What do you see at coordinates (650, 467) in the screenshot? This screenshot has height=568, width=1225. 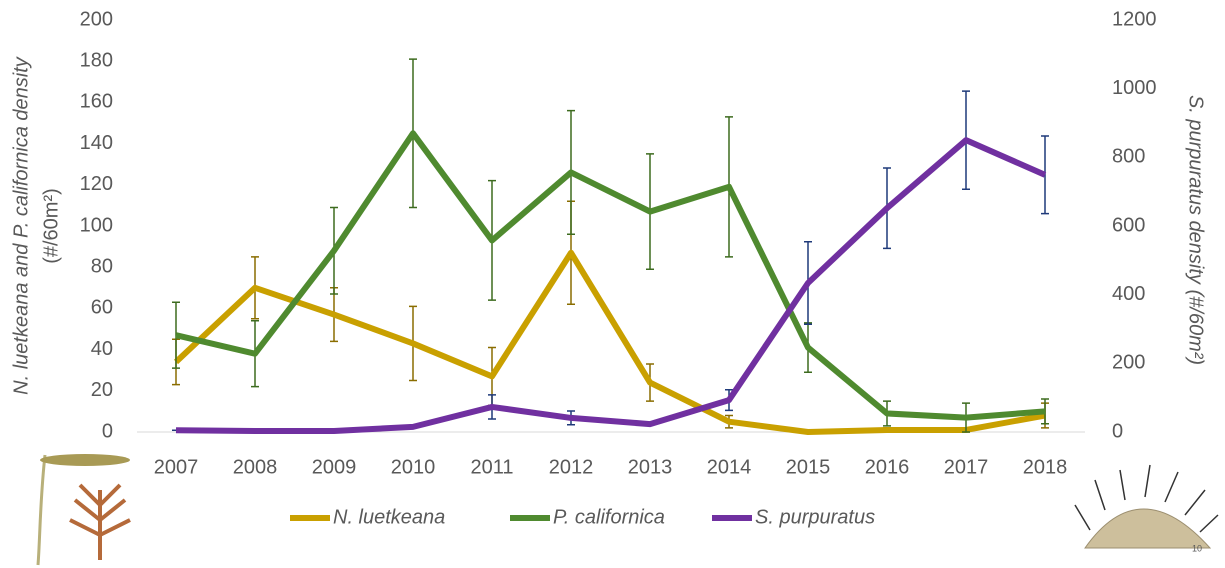 I see `x-tick-label: 2013` at bounding box center [650, 467].